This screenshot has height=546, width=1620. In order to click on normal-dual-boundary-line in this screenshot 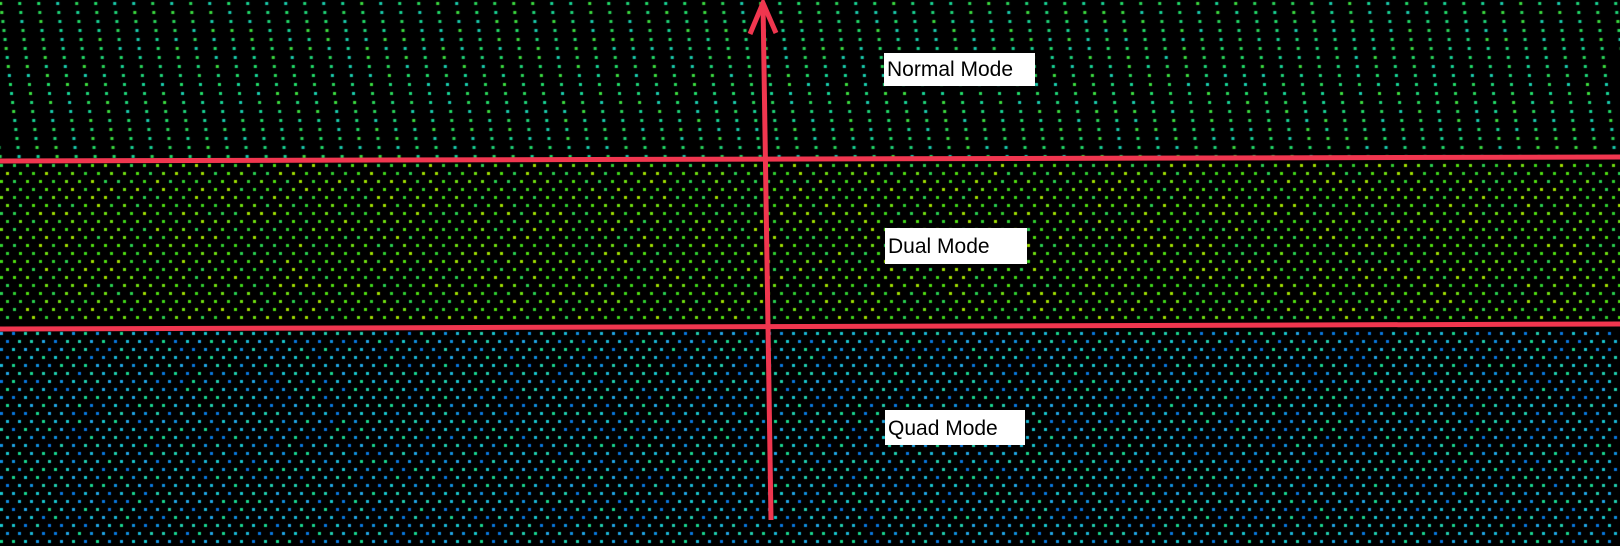, I will do `click(810, 159)`.